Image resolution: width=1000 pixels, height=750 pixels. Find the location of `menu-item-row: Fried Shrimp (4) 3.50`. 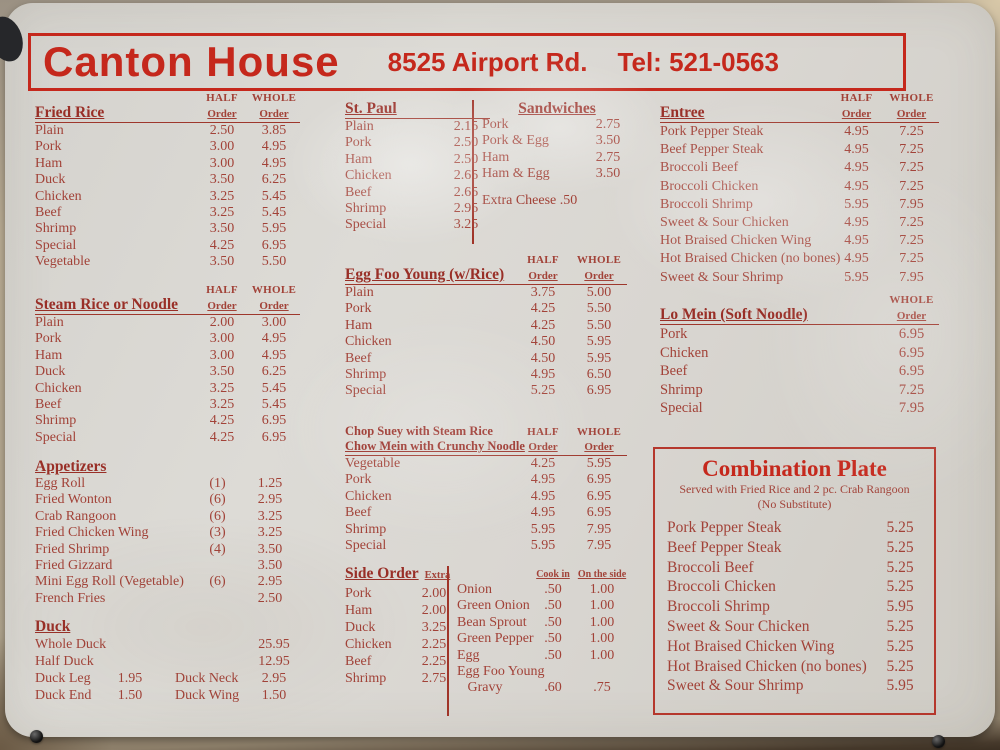

menu-item-row: Fried Shrimp (4) 3.50 is located at coordinates (167, 550).